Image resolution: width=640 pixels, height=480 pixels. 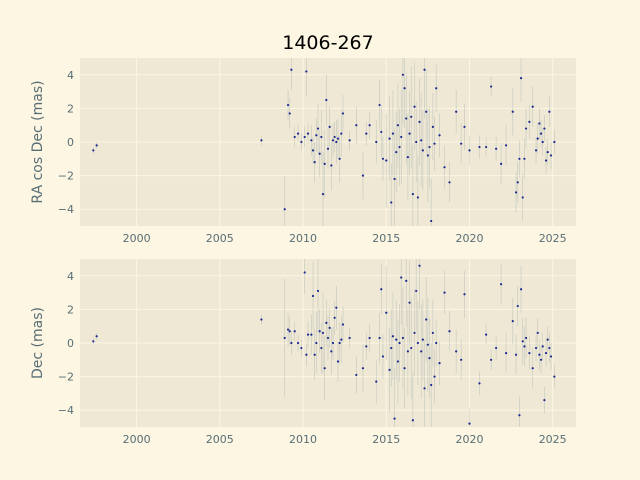 I want to click on ra-xtick-label: 2010, so click(x=303, y=238).